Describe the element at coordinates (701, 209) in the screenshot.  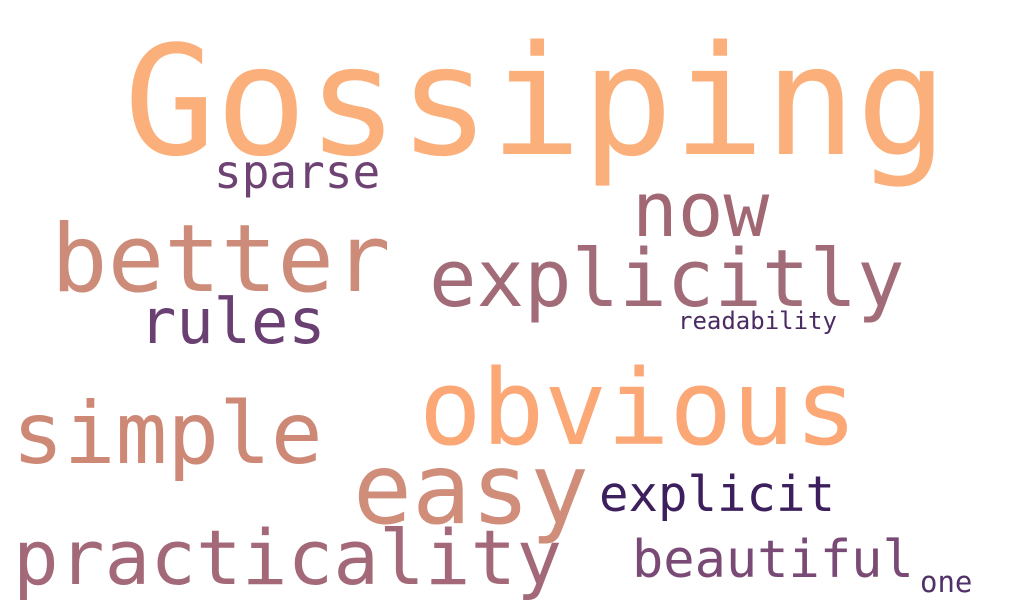
I see `word-now: now` at that location.